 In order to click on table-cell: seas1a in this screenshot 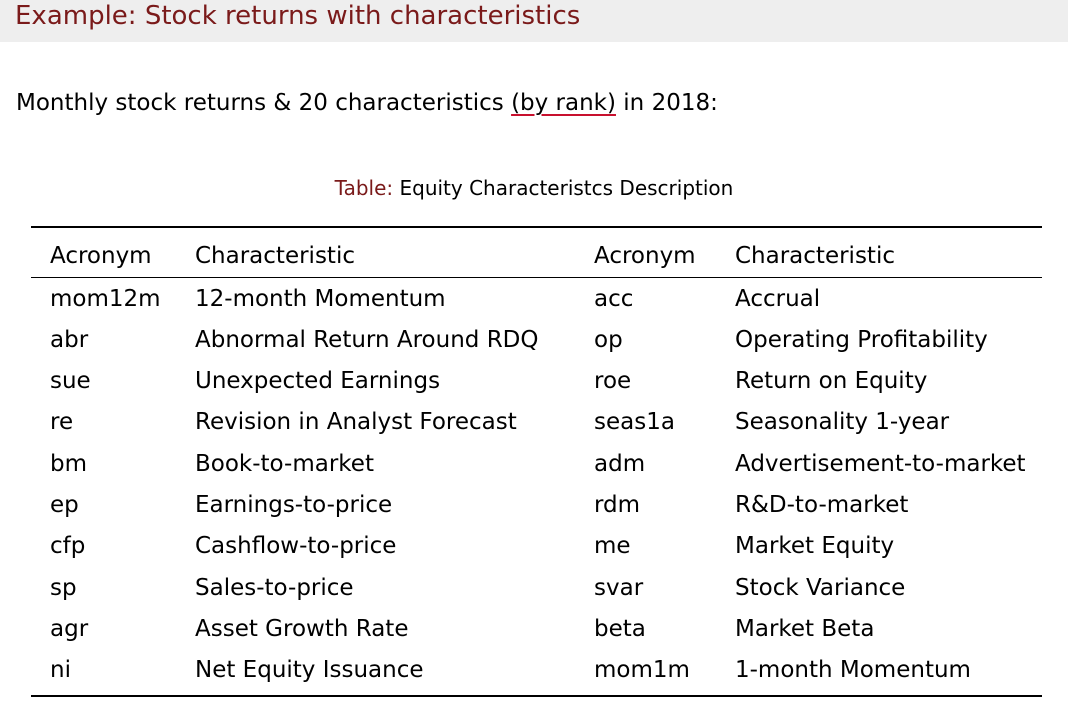, I will do `click(634, 422)`.